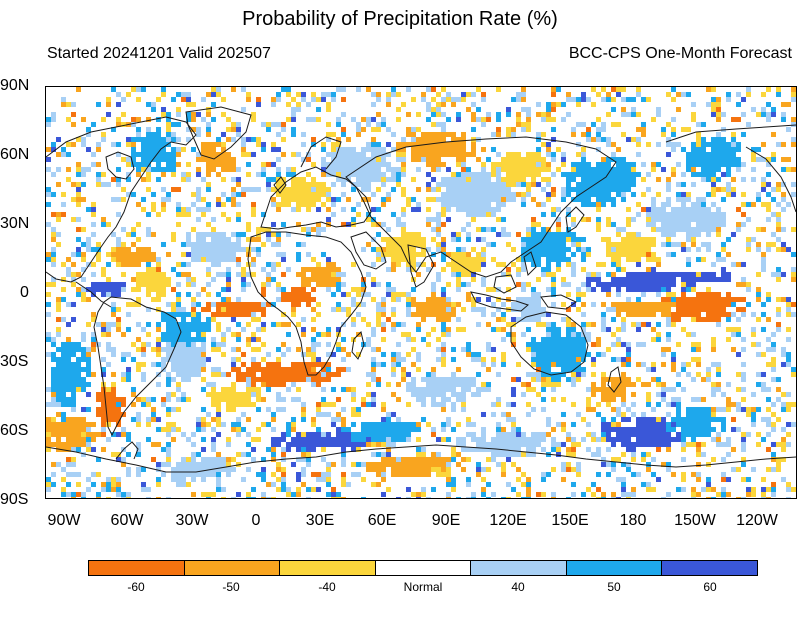  What do you see at coordinates (423, 568) in the screenshot?
I see `colorbar` at bounding box center [423, 568].